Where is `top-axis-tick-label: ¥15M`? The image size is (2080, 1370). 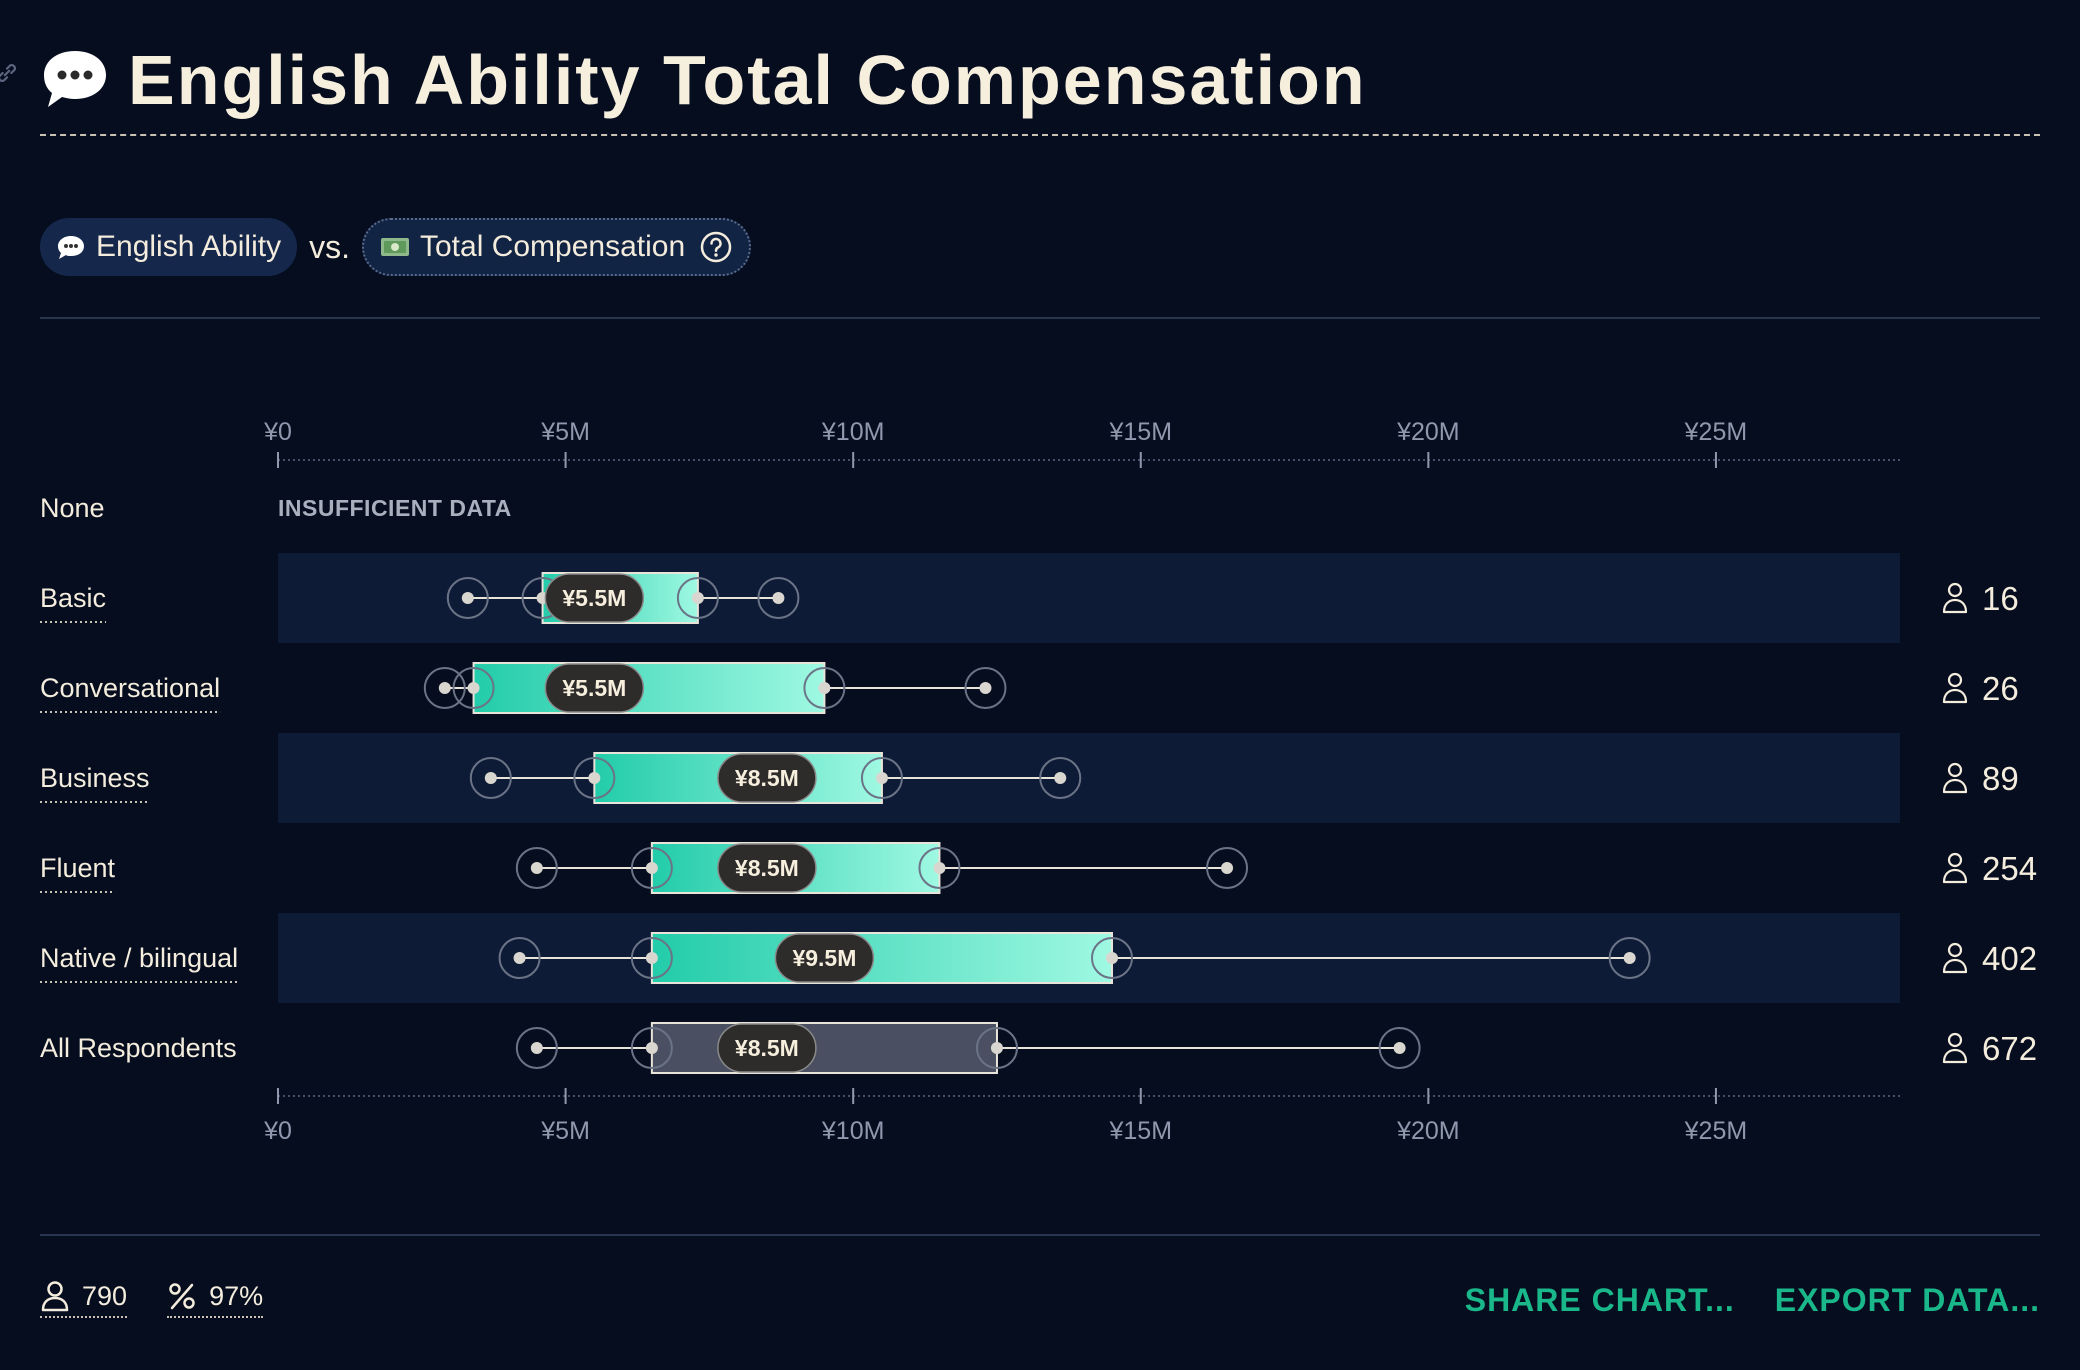
top-axis-tick-label: ¥15M is located at coordinates (1140, 432).